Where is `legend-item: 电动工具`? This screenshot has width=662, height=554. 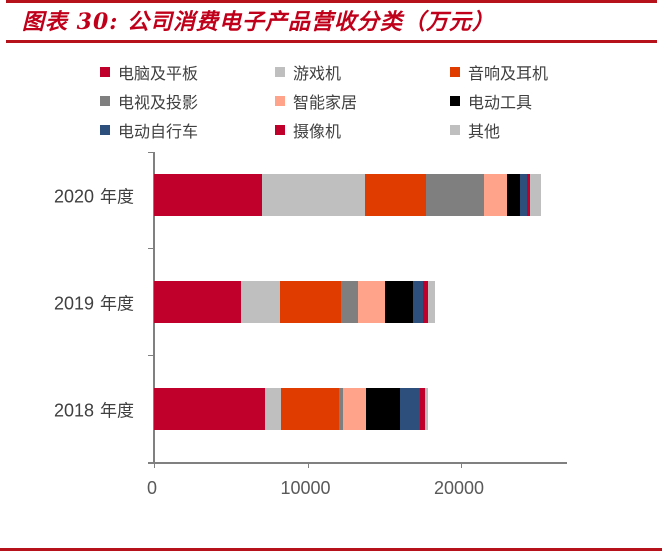
legend-item: 电动工具 is located at coordinates (491, 101).